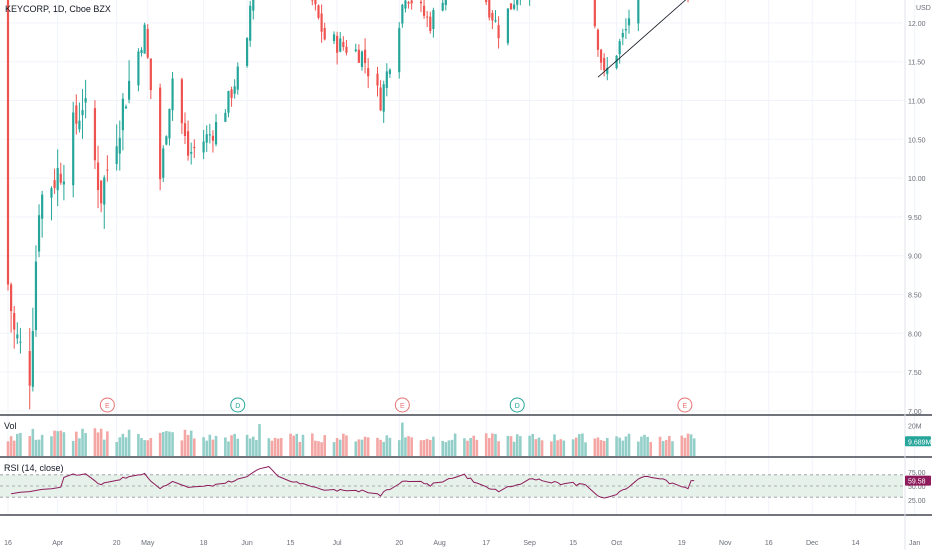 The height and width of the screenshot is (555, 932). I want to click on price-axis-label: 9.00, so click(915, 257).